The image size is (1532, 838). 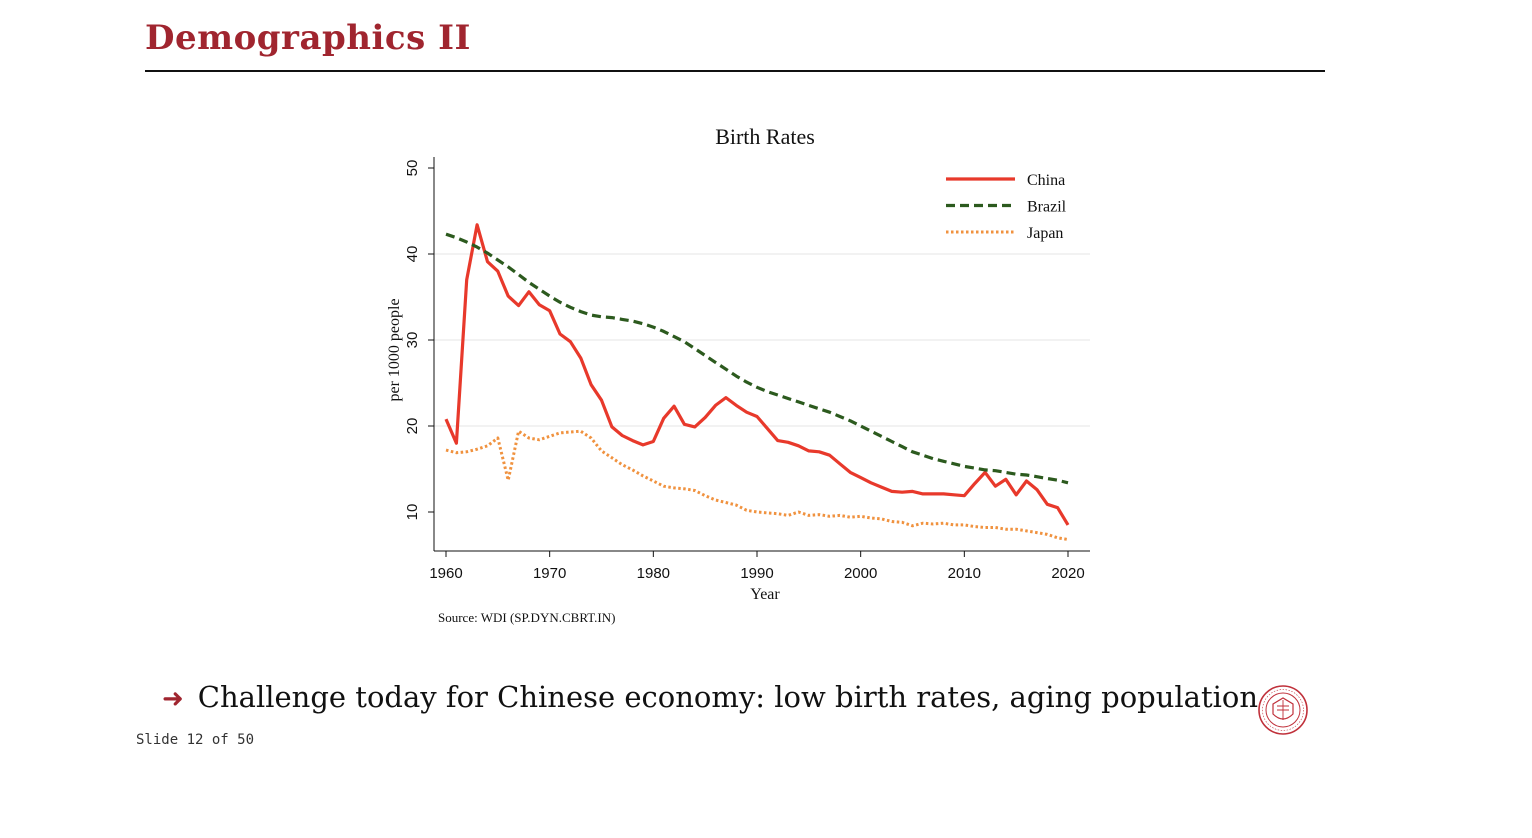 What do you see at coordinates (765, 594) in the screenshot?
I see `x-axis-label: Year` at bounding box center [765, 594].